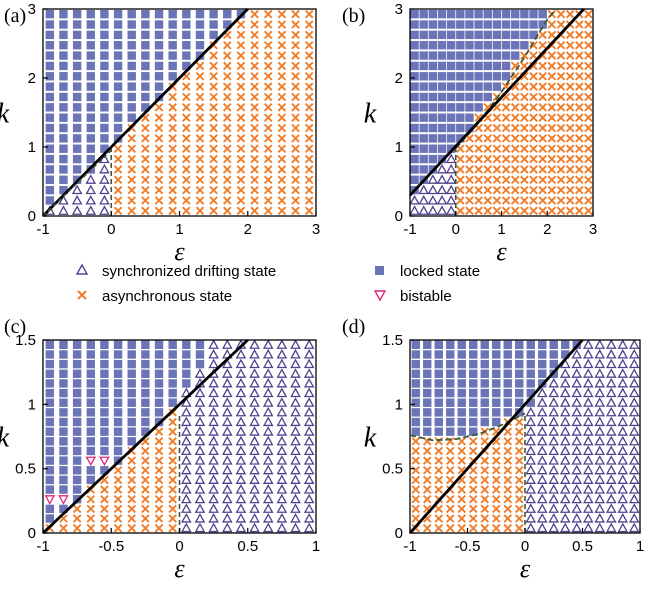 The image size is (654, 590). What do you see at coordinates (25, 340) in the screenshot?
I see `y-tick-label: 1.5` at bounding box center [25, 340].